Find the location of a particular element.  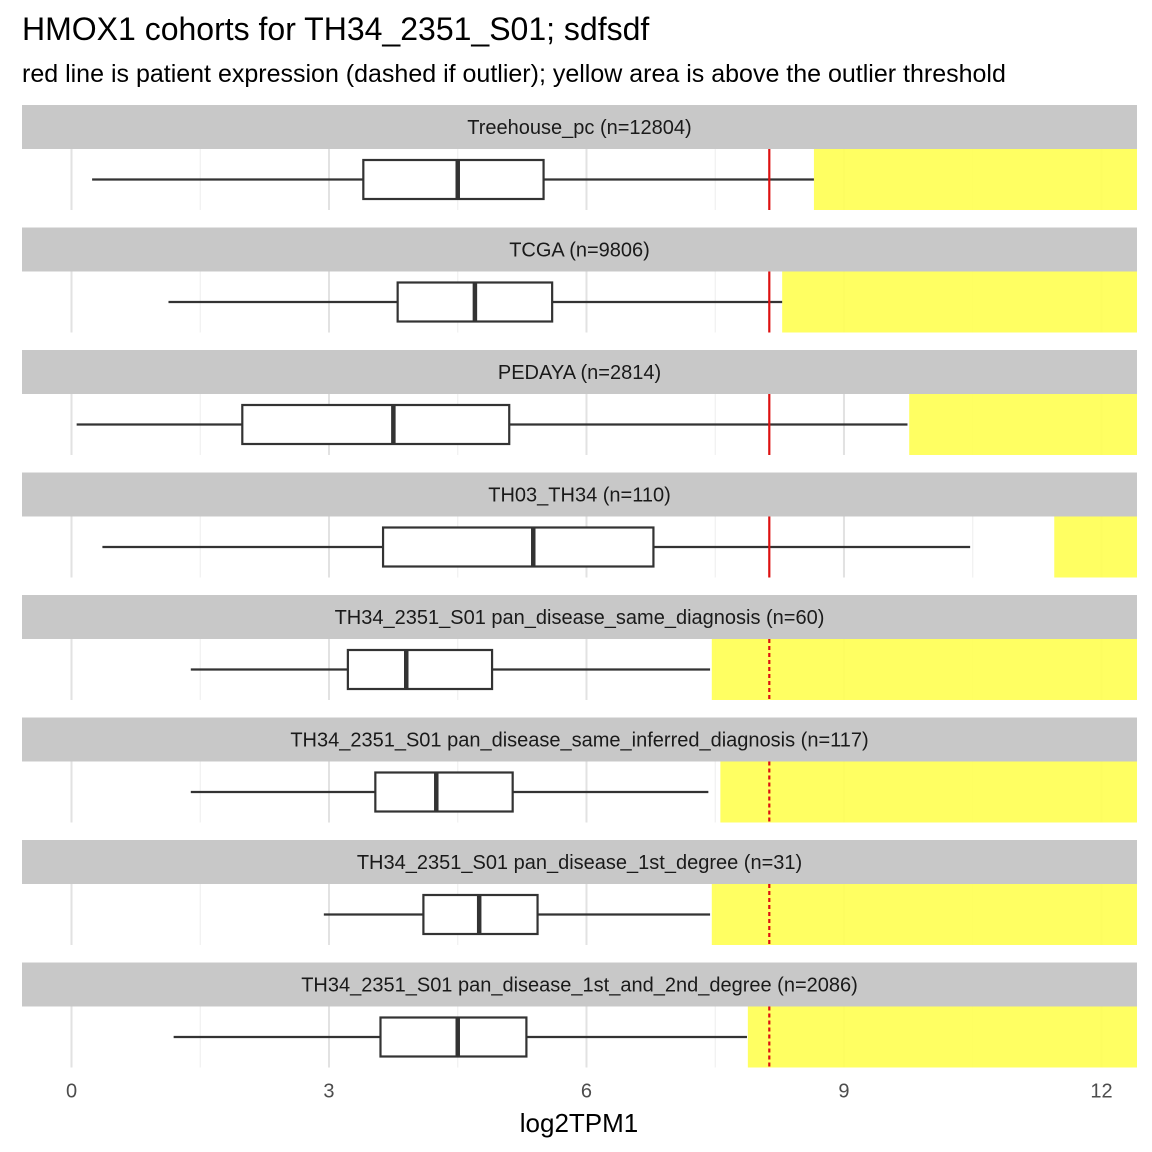

facet-strip-label: TCGA (n=9806) is located at coordinates (579, 251).